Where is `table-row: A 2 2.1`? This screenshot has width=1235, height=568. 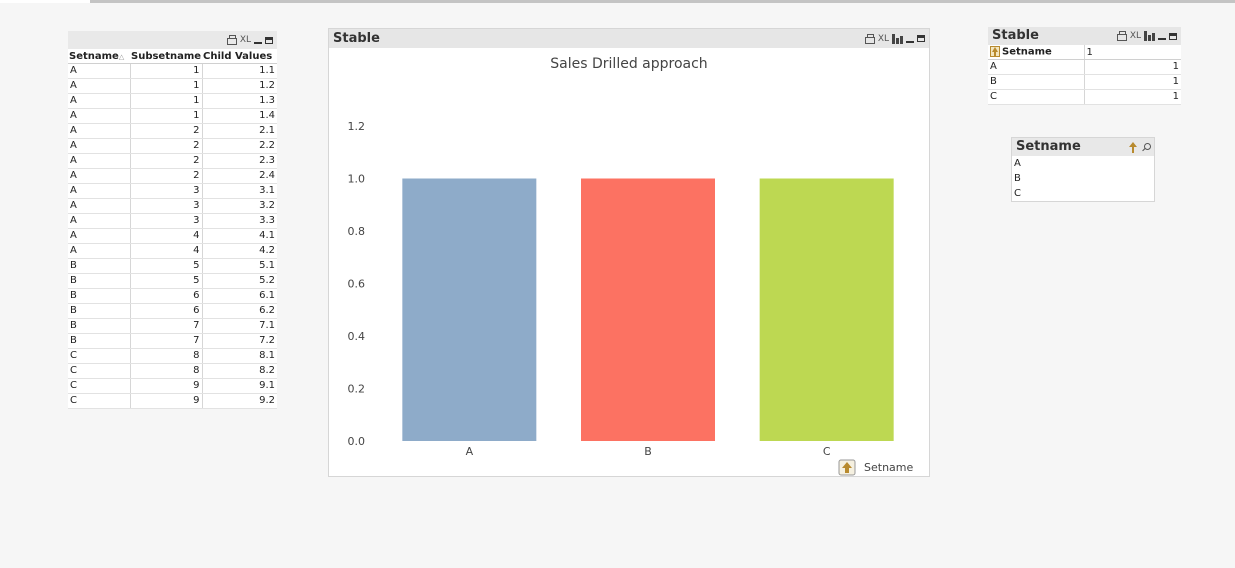 table-row: A 2 2.1 is located at coordinates (172, 131).